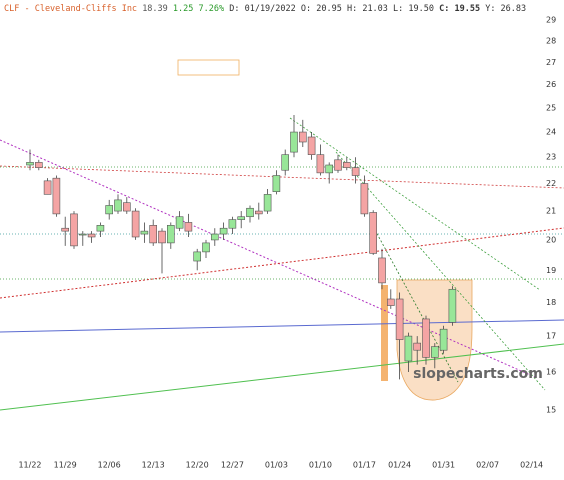 The image size is (564, 480). Describe the element at coordinates (413, 9) in the screenshot. I see `low: L: 19.50` at that location.